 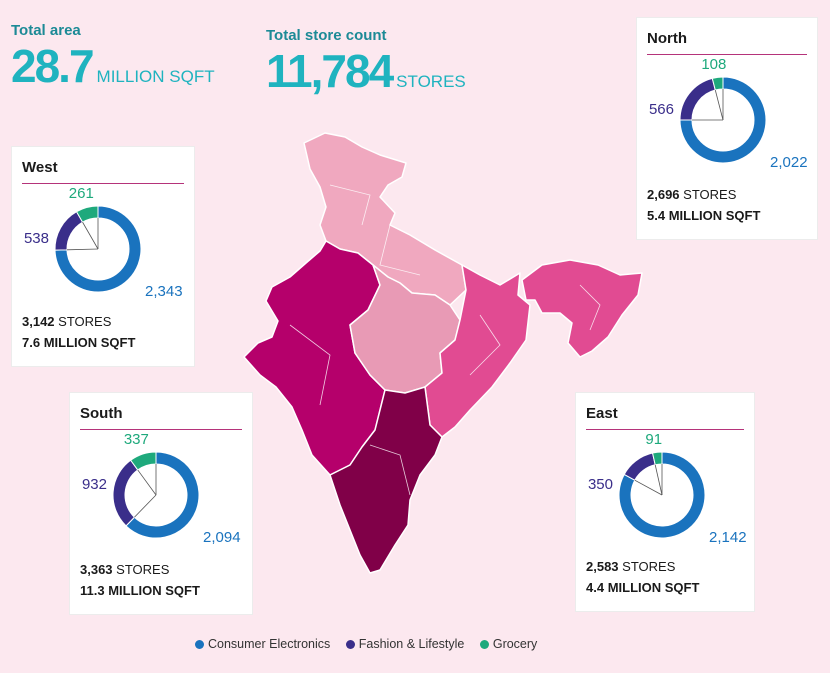 What do you see at coordinates (667, 38) in the screenshot?
I see `north-panel-title: North` at bounding box center [667, 38].